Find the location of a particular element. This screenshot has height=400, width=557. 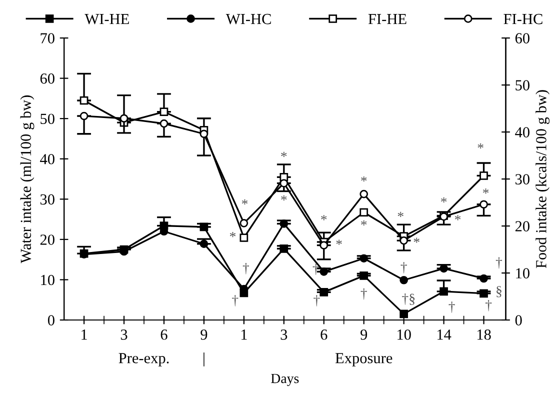

legend-label: WI-HE is located at coordinates (106, 19).